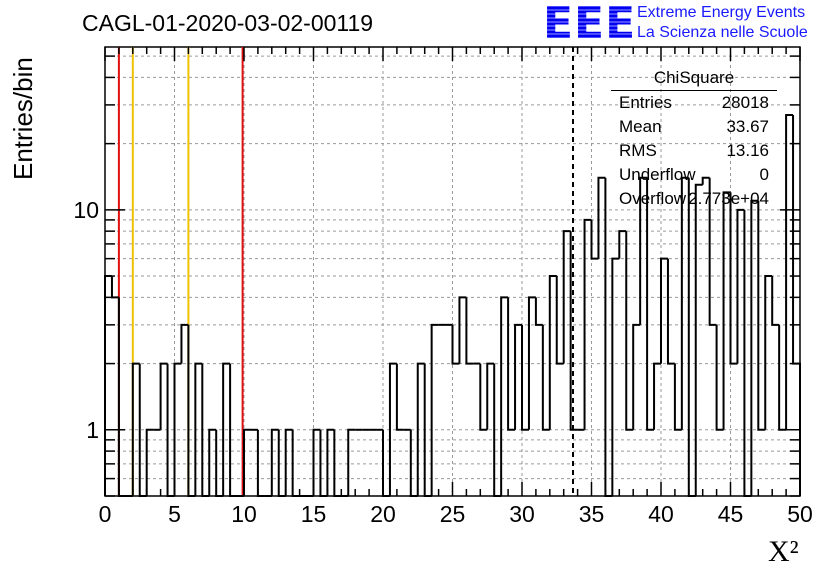 This screenshot has width=836, height=572. I want to click on stats-value: 0, so click(764, 174).